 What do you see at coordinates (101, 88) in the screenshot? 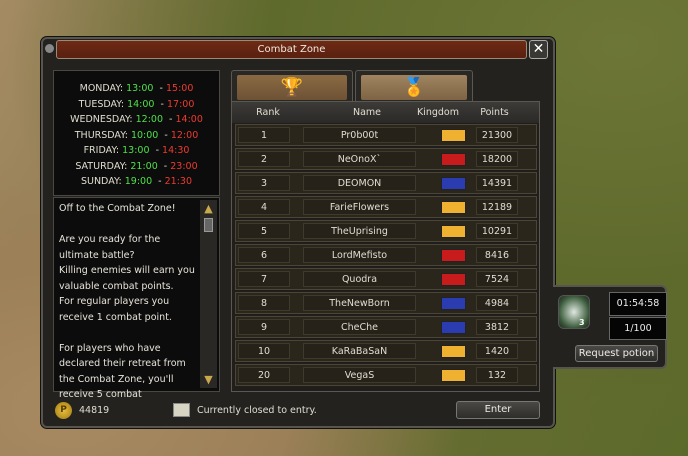
I see `schedule-day: MONDAY:` at bounding box center [101, 88].